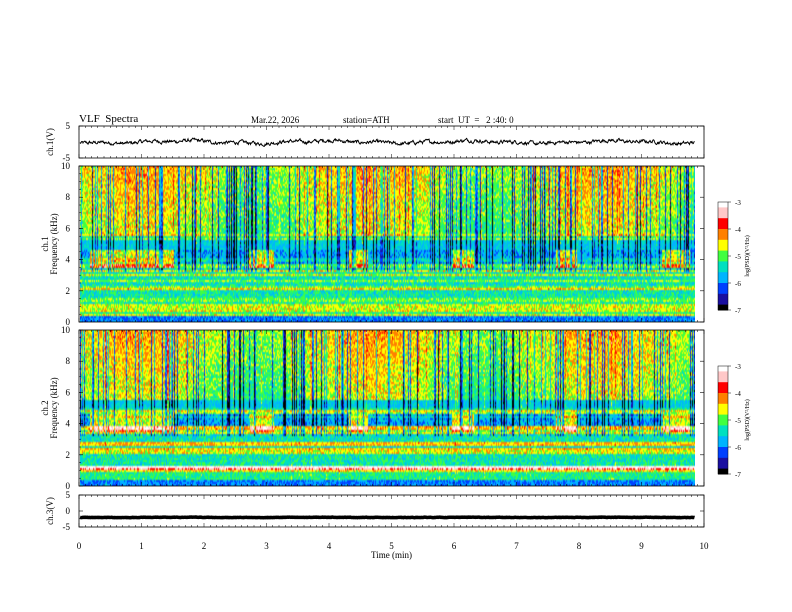  I want to click on y-tick-label: 0, so click(68, 486).